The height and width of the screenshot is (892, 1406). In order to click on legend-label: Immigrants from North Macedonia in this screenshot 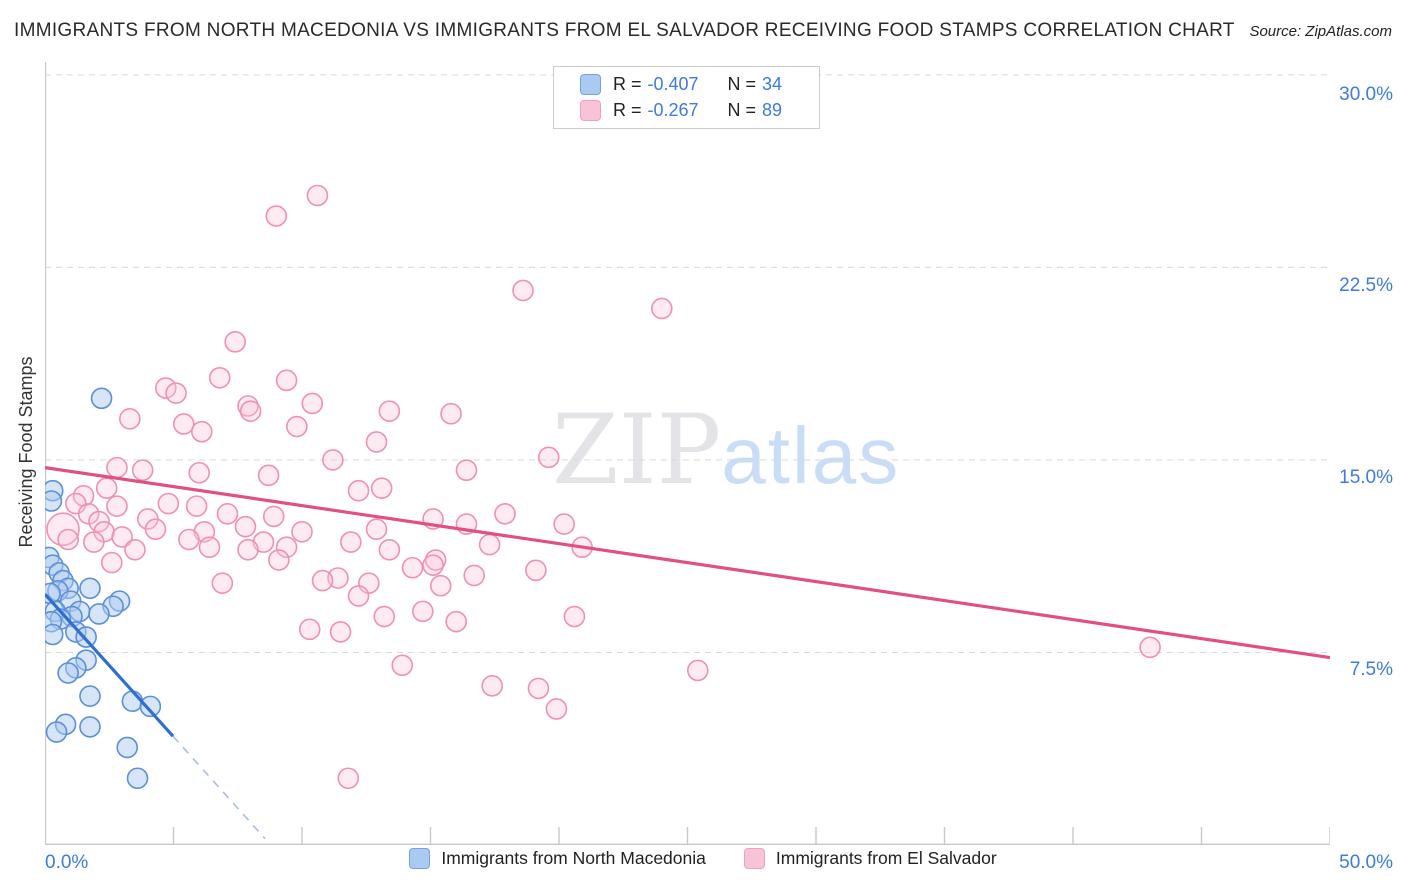, I will do `click(573, 858)`.